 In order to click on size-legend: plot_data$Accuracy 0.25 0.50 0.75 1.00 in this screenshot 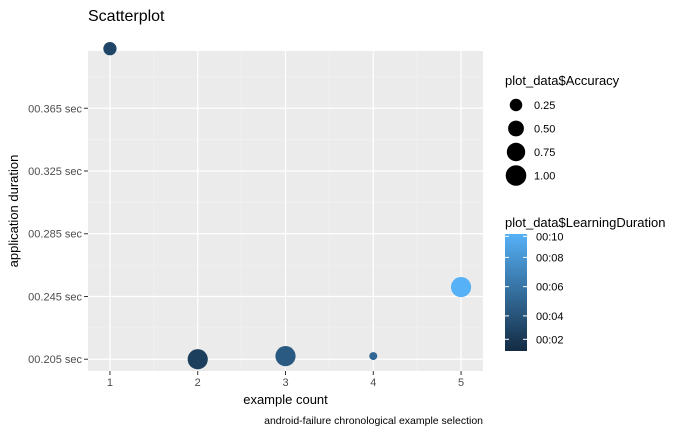, I will do `click(562, 130)`.